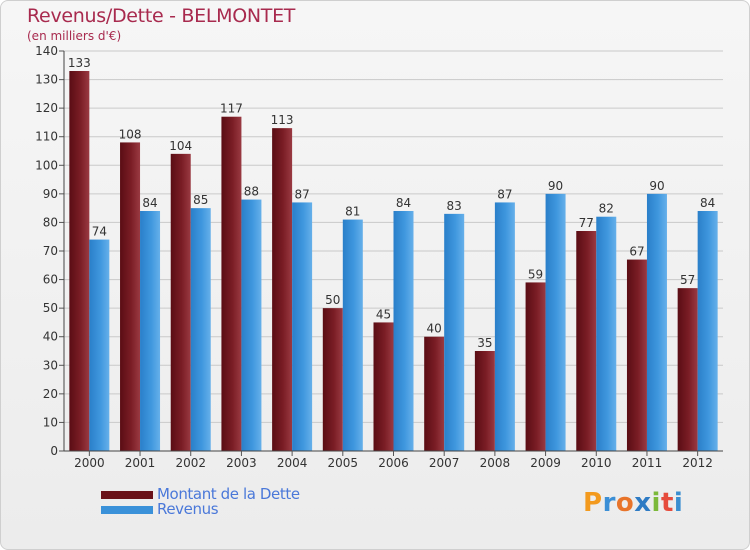 This screenshot has width=750, height=550. Describe the element at coordinates (50, 365) in the screenshot. I see `y-tick-label: 30` at that location.